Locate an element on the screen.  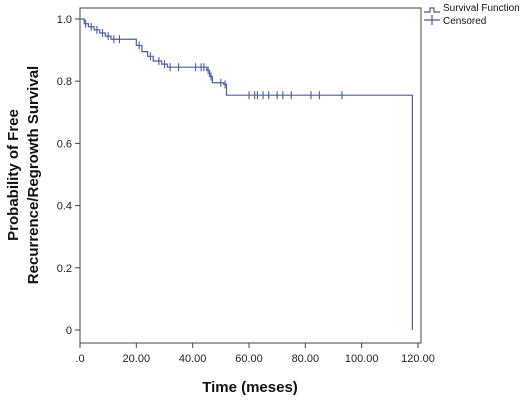
legend: Survival Function Censored is located at coordinates (472, 15).